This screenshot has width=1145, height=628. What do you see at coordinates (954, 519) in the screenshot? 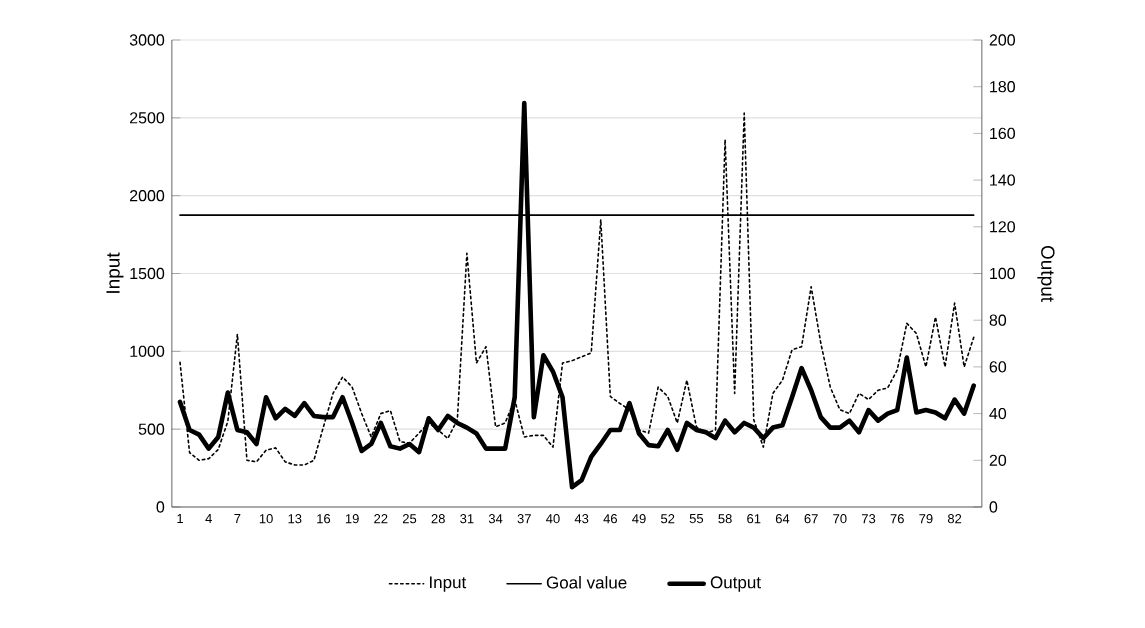
I see `x-tick-label: 82` at bounding box center [954, 519].